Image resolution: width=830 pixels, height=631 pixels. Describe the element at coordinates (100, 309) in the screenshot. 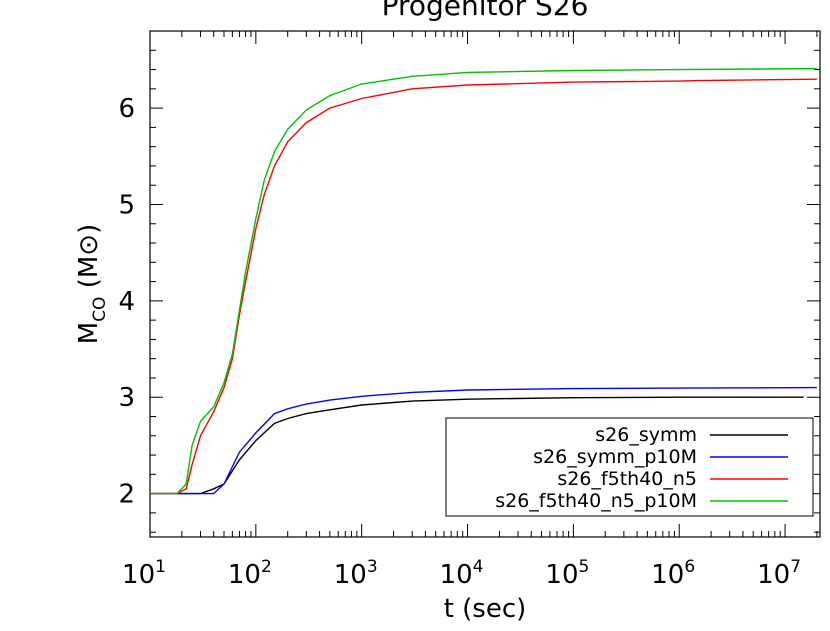

I see `y-axis-title-subscript: CO` at that location.